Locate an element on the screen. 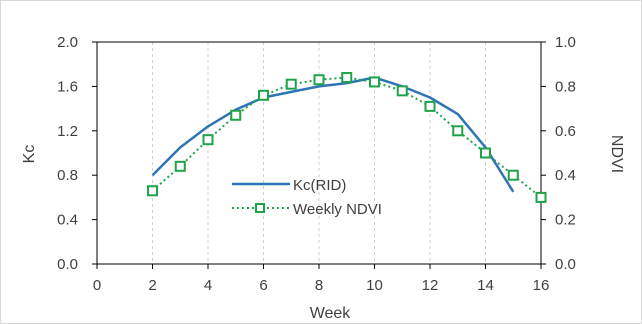 Image resolution: width=642 pixels, height=324 pixels. x-tick-label: 12 is located at coordinates (430, 285).